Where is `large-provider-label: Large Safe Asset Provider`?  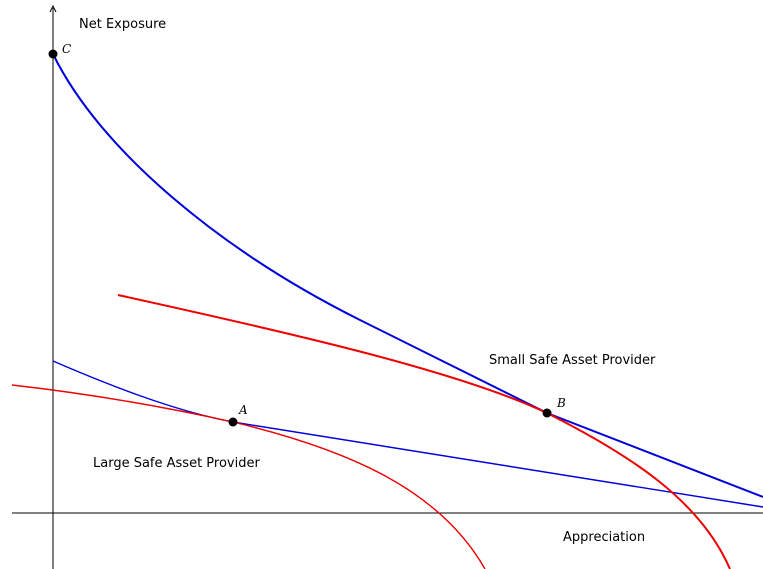
large-provider-label: Large Safe Asset Provider is located at coordinates (176, 463).